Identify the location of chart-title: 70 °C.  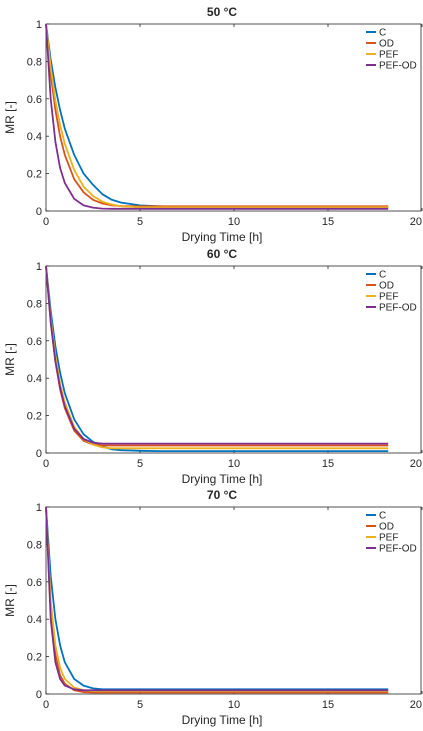
(222, 495).